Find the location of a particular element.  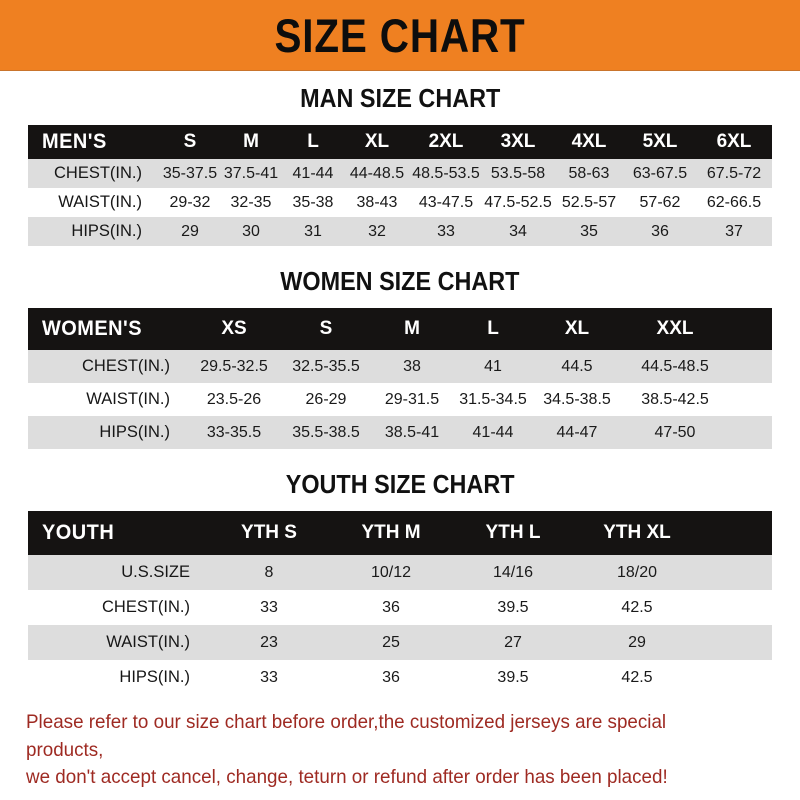

table-row: HIPS(IN.) 33 36 39.5 42.5 is located at coordinates (400, 677).